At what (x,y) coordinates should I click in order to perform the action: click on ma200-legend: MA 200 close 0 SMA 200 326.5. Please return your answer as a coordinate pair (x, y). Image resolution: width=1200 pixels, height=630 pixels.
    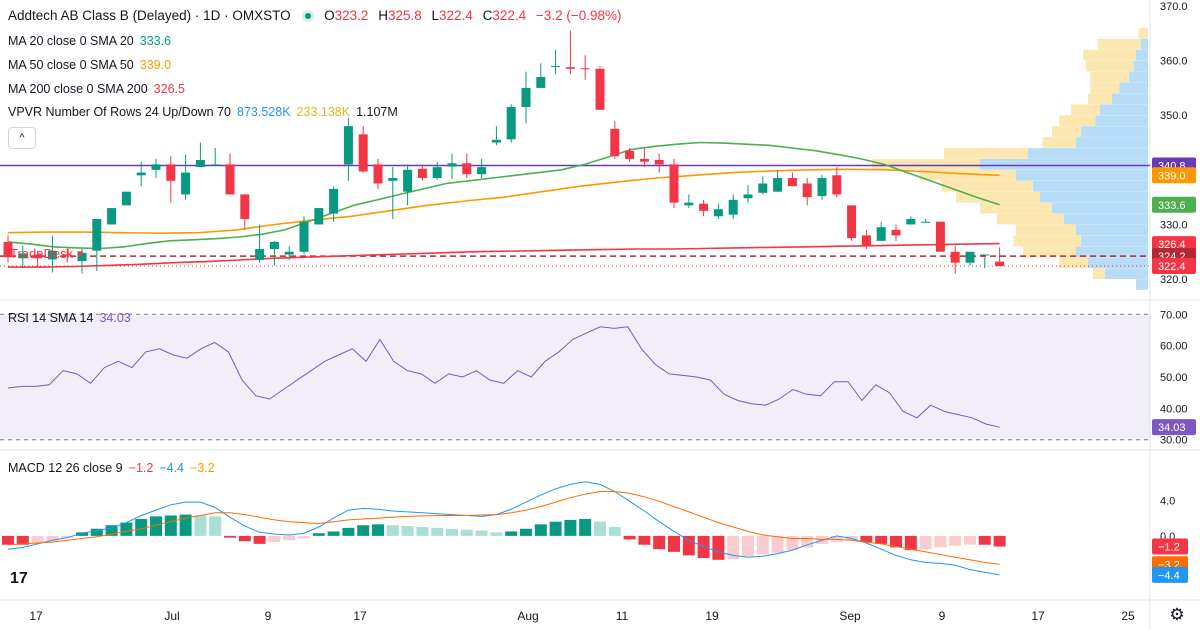
    Looking at the image, I should click on (99, 89).